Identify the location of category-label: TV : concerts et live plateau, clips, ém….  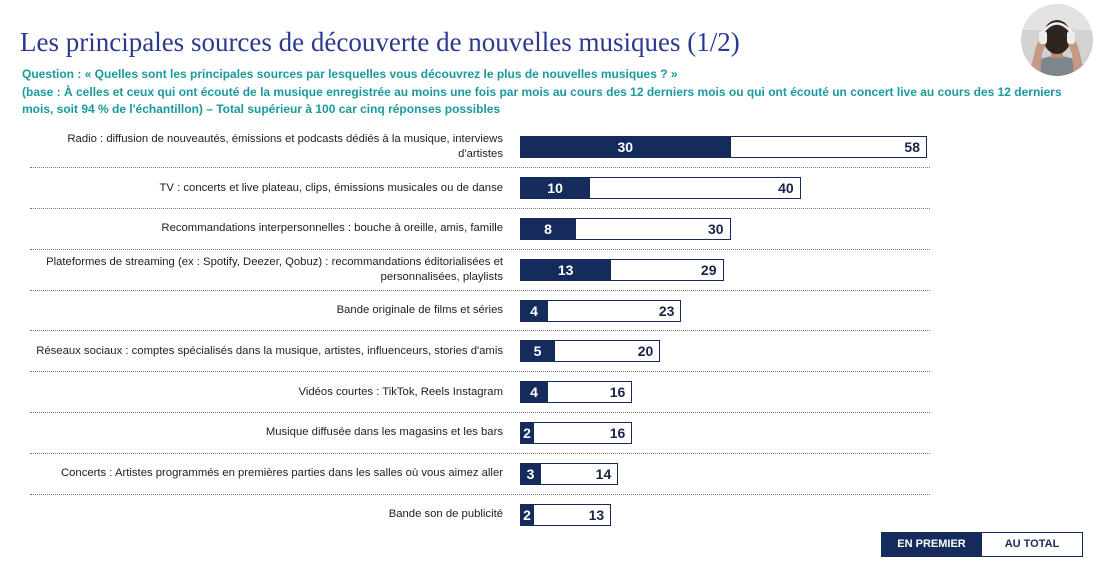
(331, 187).